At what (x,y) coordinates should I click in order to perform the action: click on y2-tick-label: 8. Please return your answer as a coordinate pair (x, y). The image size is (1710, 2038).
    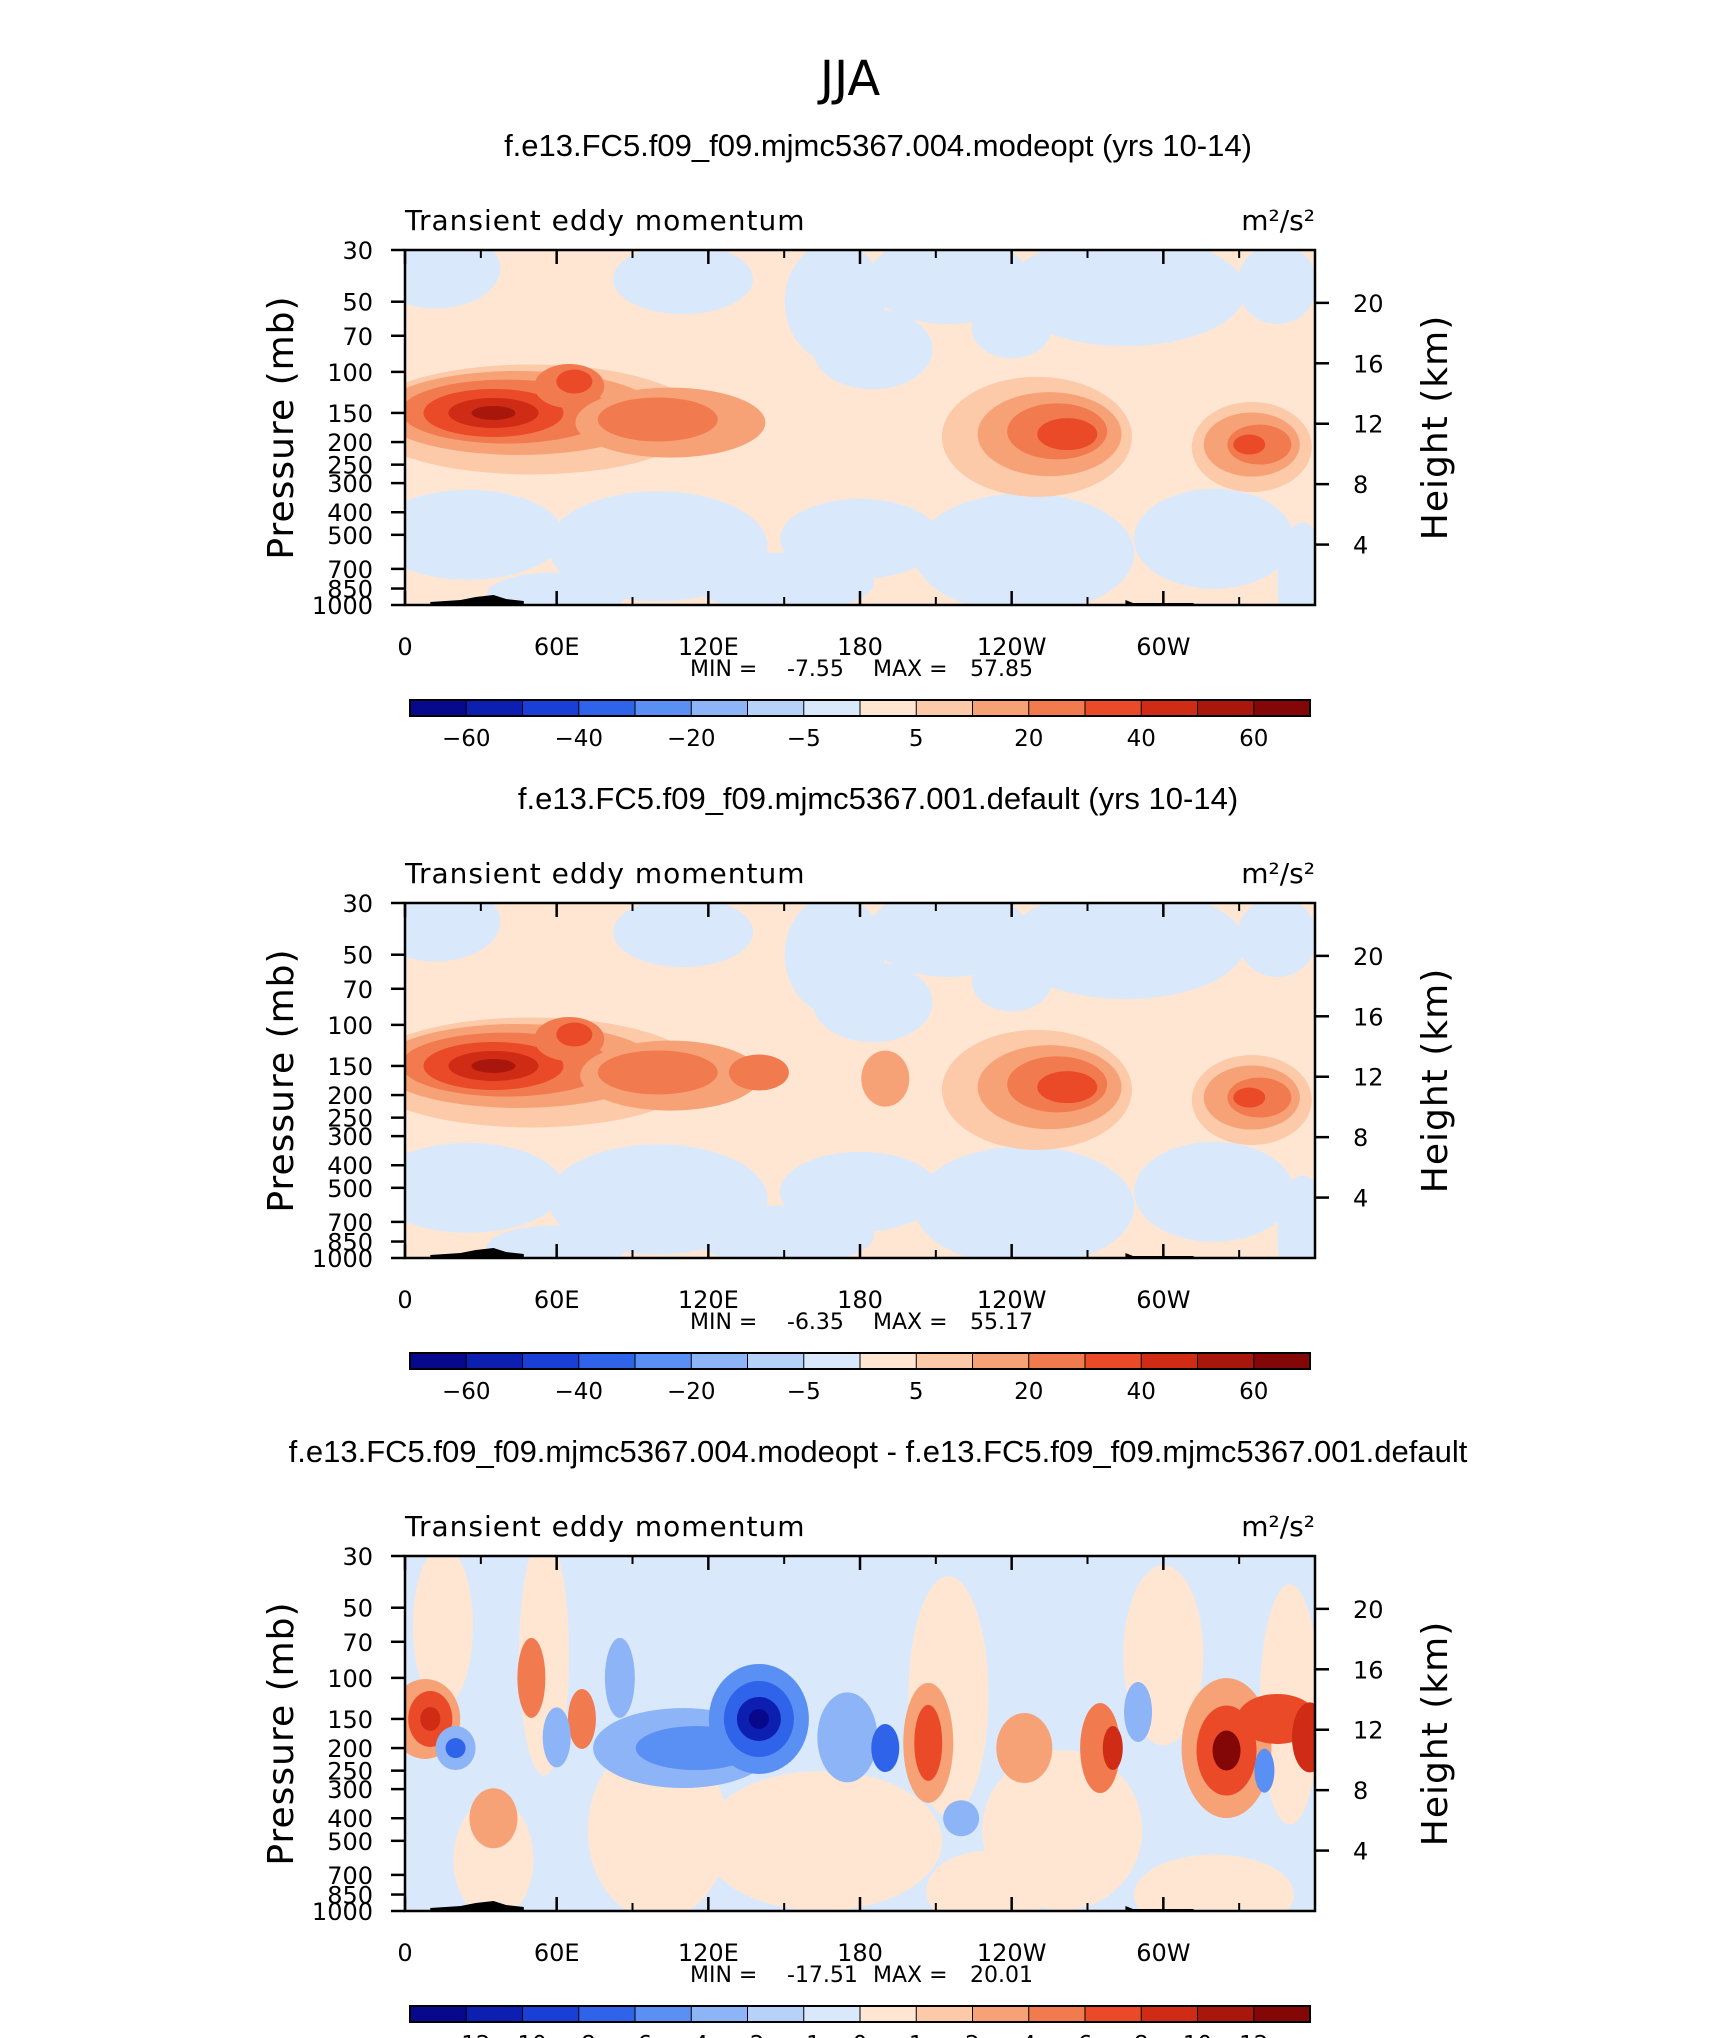
    Looking at the image, I should click on (1360, 1138).